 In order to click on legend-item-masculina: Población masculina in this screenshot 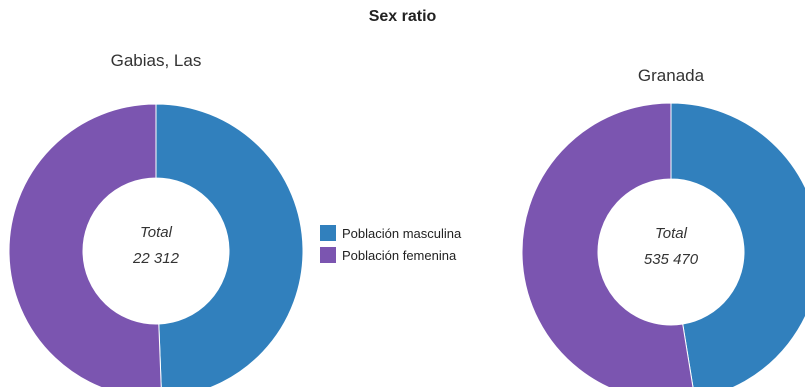, I will do `click(390, 233)`.